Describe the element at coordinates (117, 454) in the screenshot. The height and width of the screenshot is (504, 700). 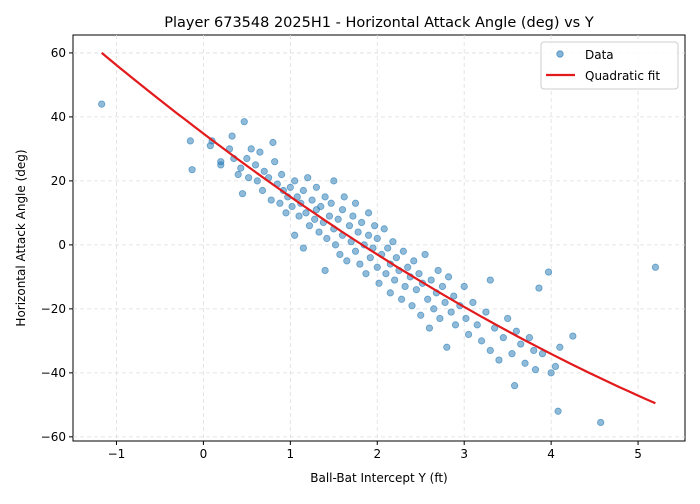
I see `x-tick-label: −1` at that location.